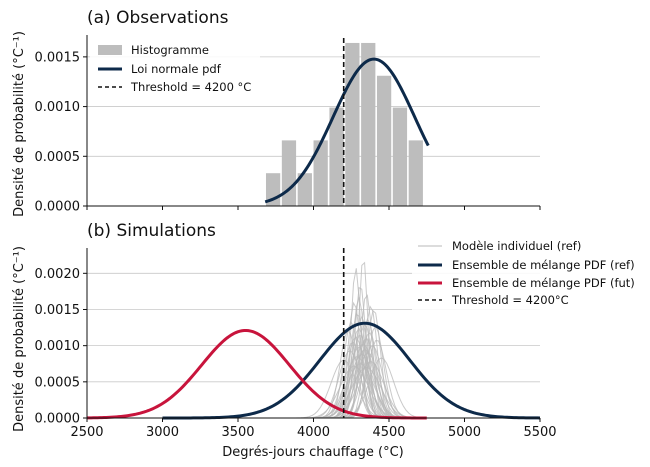 This screenshot has width=650, height=467. What do you see at coordinates (256, 374) in the screenshot?
I see `ensemble-fut-line` at bounding box center [256, 374].